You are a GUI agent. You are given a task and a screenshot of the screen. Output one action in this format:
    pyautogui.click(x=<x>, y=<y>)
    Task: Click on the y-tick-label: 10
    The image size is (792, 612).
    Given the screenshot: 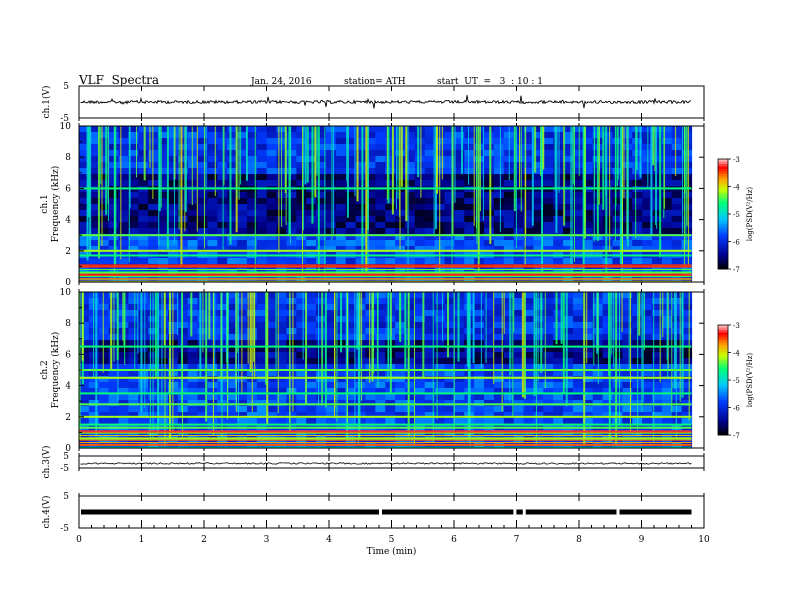 What is the action you would take?
    pyautogui.click(x=66, y=127)
    